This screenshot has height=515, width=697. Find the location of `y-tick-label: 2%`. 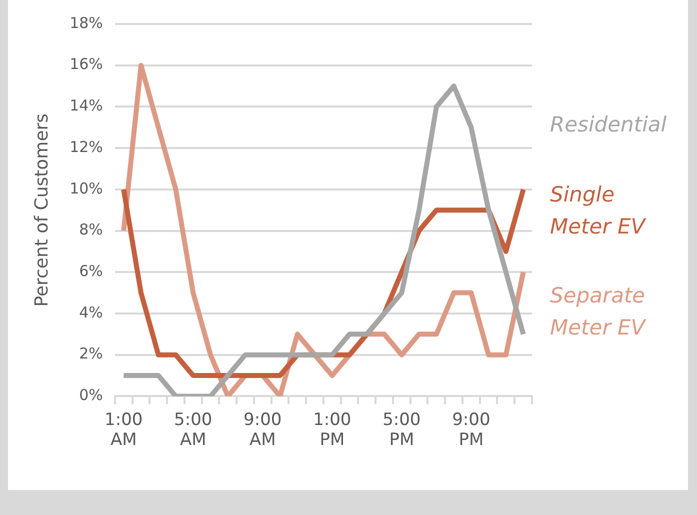

y-tick-label: 2% is located at coordinates (91, 353).